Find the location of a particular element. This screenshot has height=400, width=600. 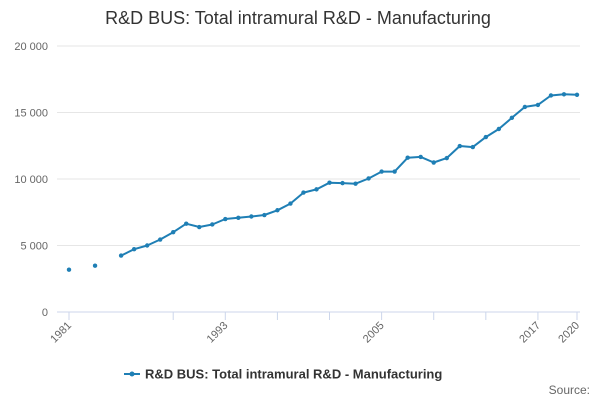

x-axis: 1981 1993 2005 2017 2020 is located at coordinates (315, 328).